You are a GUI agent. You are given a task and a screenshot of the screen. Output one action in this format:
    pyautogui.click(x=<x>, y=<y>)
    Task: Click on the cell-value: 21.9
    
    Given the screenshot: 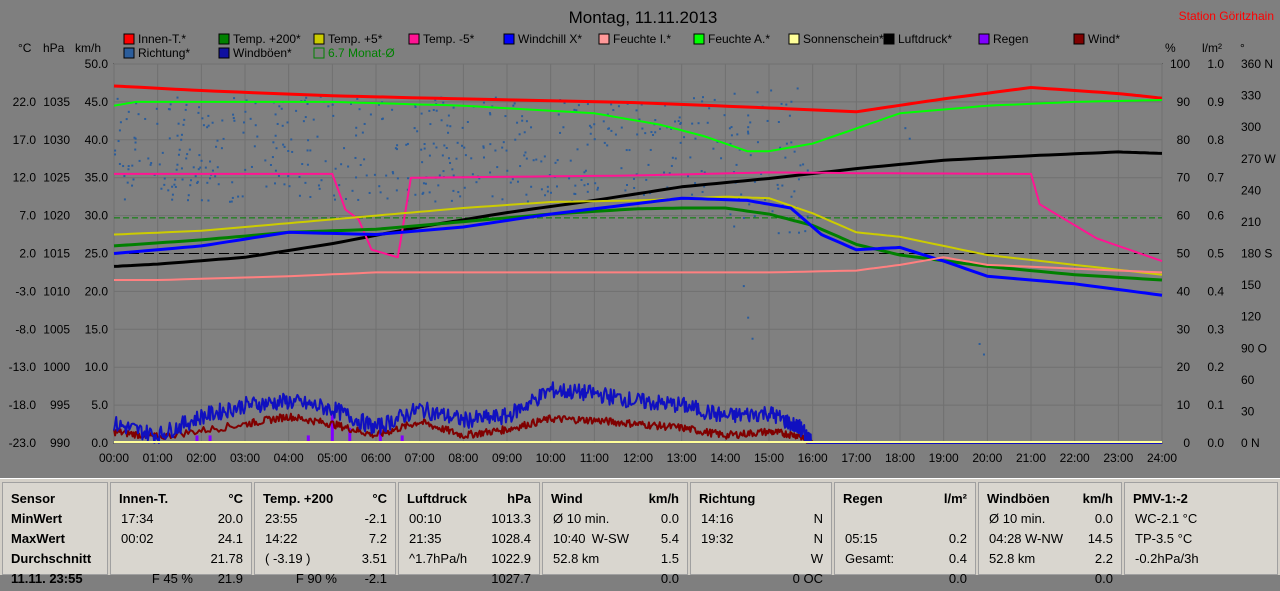 What is the action you would take?
    pyautogui.click(x=230, y=578)
    